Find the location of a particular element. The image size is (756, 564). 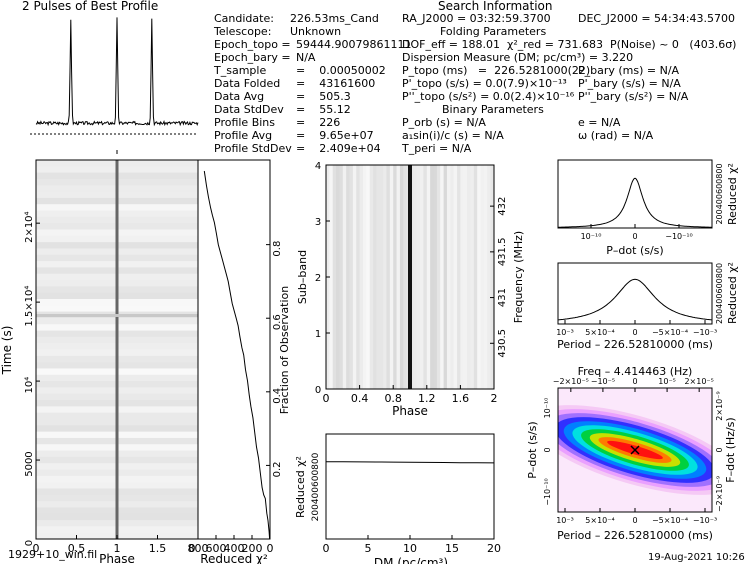

candidate-info-value: Unknown is located at coordinates (316, 31).